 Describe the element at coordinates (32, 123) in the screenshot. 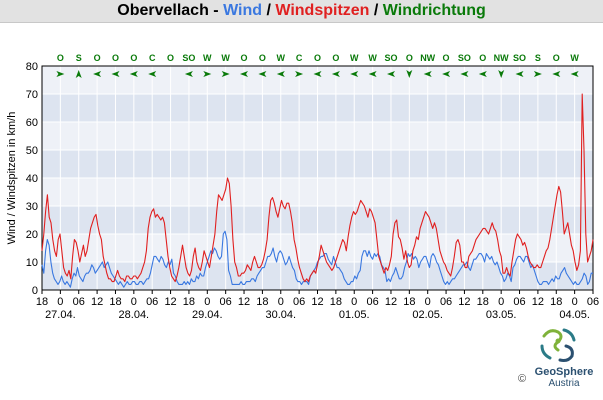

I see `y-tick-label: 60` at that location.